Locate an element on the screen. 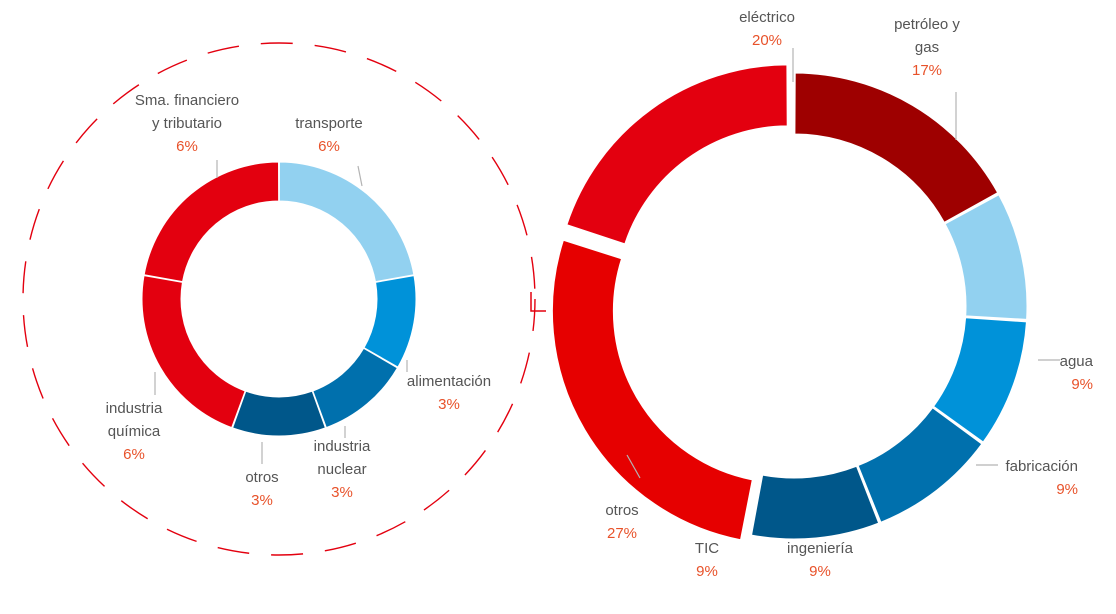  small-donut-value-transporte: 6% is located at coordinates (329, 146).